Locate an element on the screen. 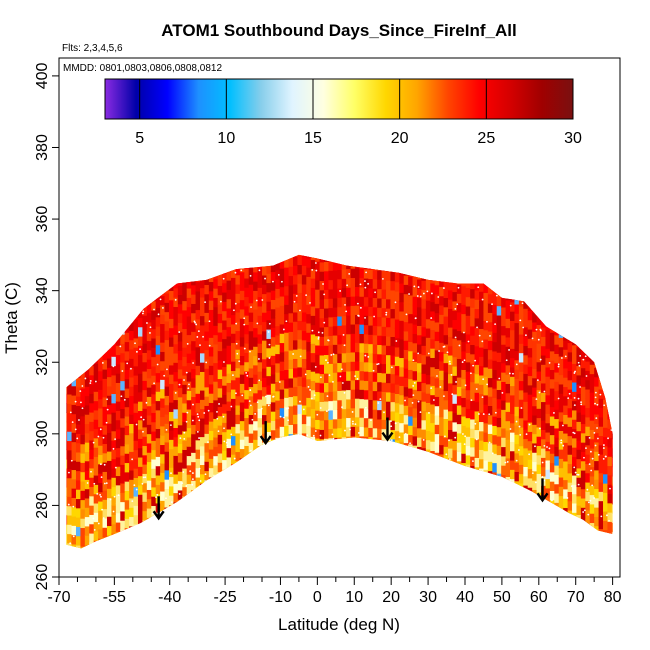 Image resolution: width=650 pixels, height=650 pixels. arrows-layer is located at coordinates (350, 469).